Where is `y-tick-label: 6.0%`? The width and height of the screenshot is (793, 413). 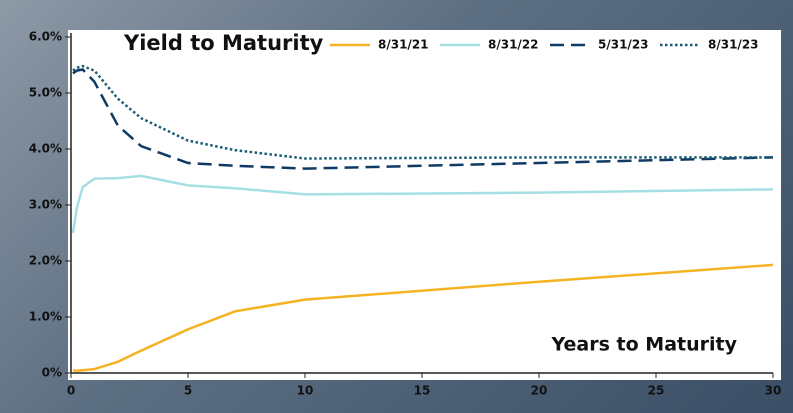
y-tick-label: 6.0% is located at coordinates (45, 37).